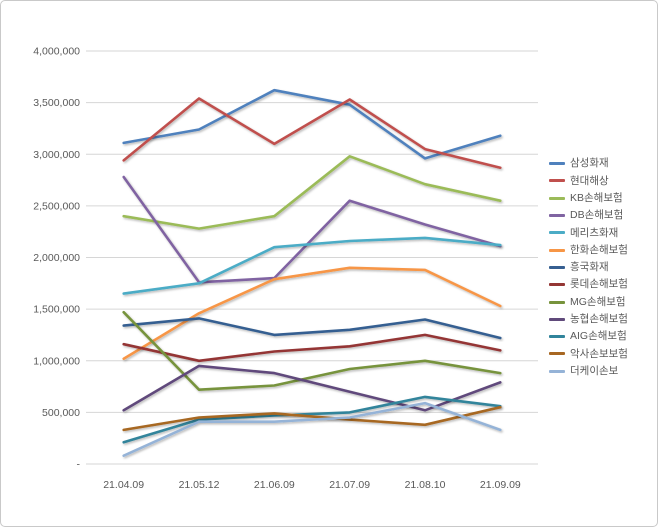 Image resolution: width=660 pixels, height=529 pixels. Describe the element at coordinates (599, 319) in the screenshot. I see `legend-label: 농협손해보험` at that location.